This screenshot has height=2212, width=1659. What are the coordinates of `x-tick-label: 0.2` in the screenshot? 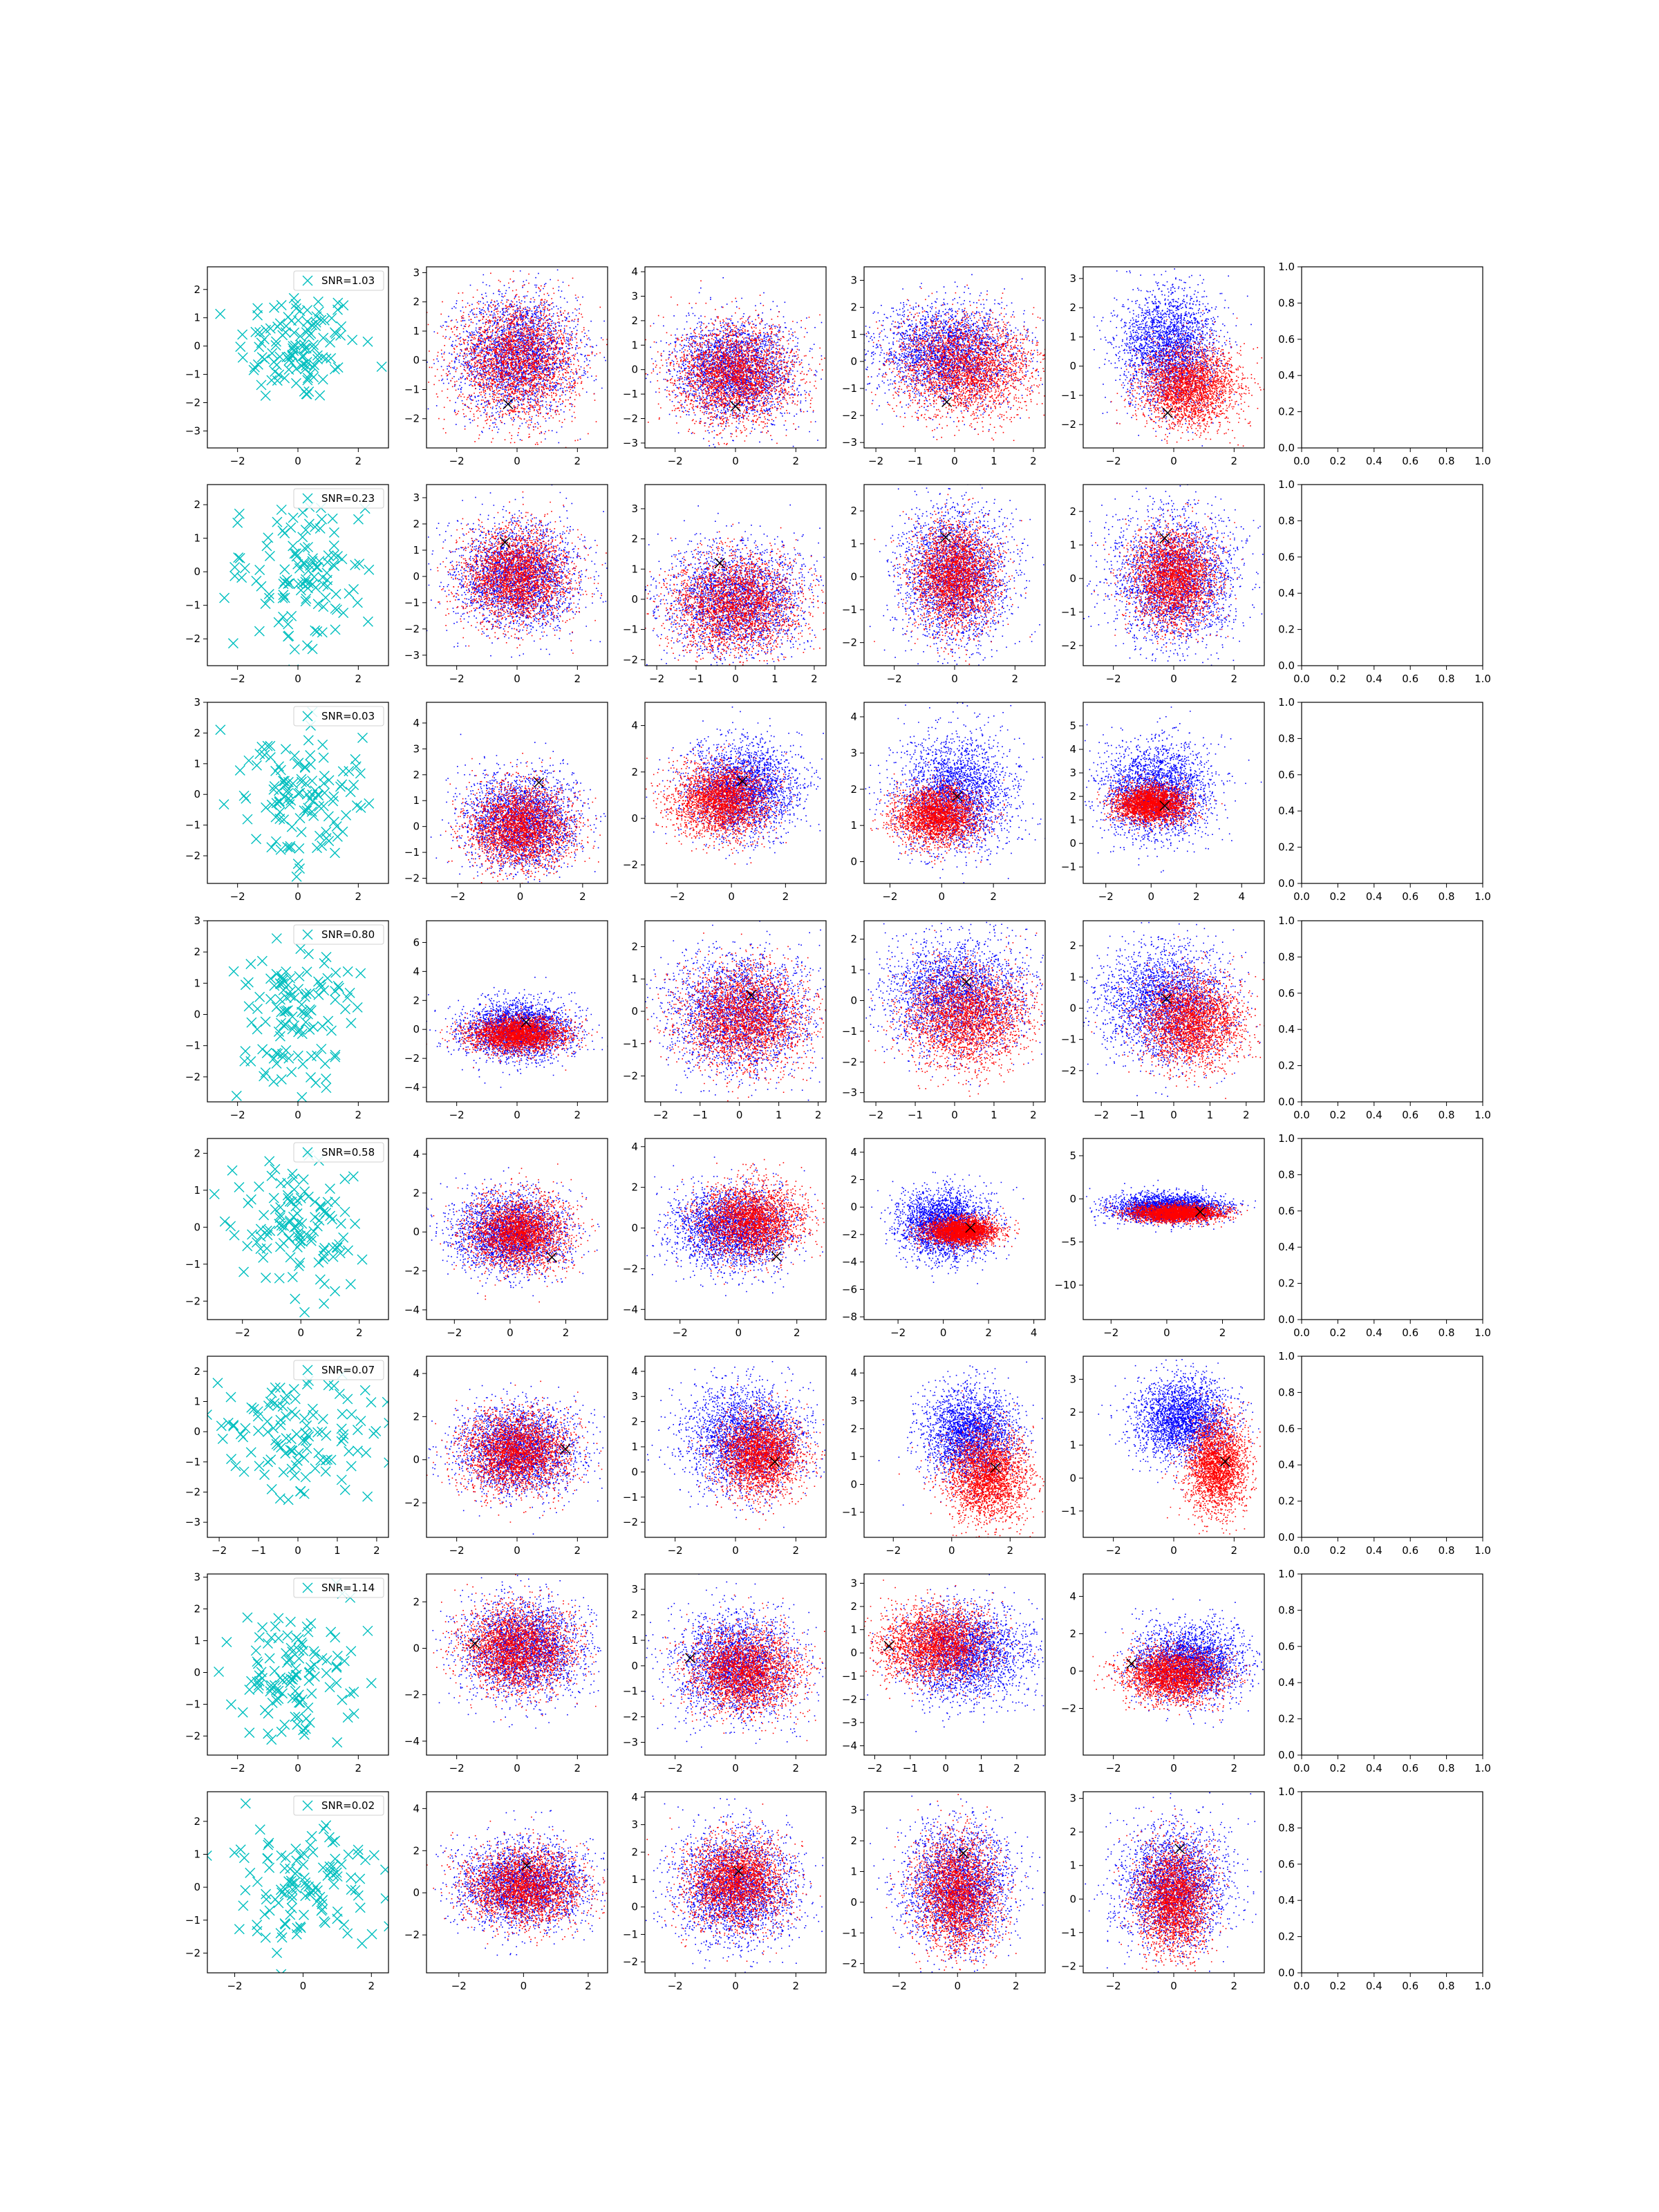 It's located at (1337, 461).